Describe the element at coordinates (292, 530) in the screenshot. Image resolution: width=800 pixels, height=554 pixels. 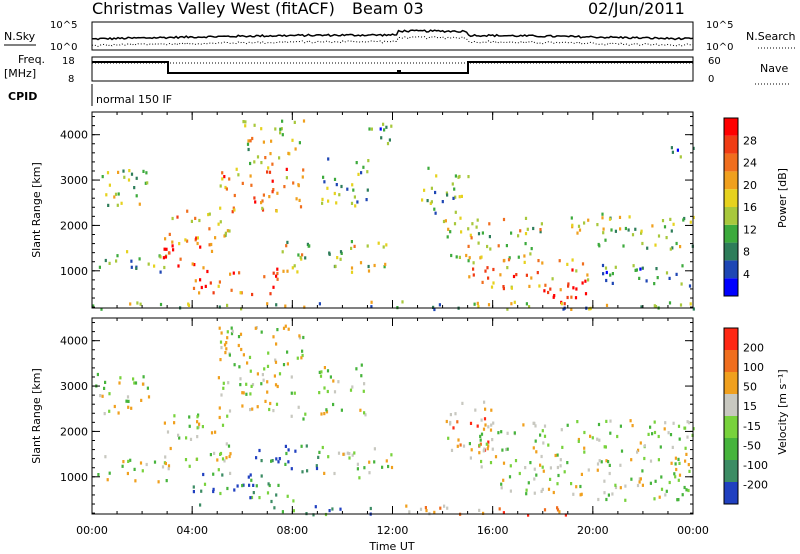
I see `x-tick-label: 08:00` at that location.